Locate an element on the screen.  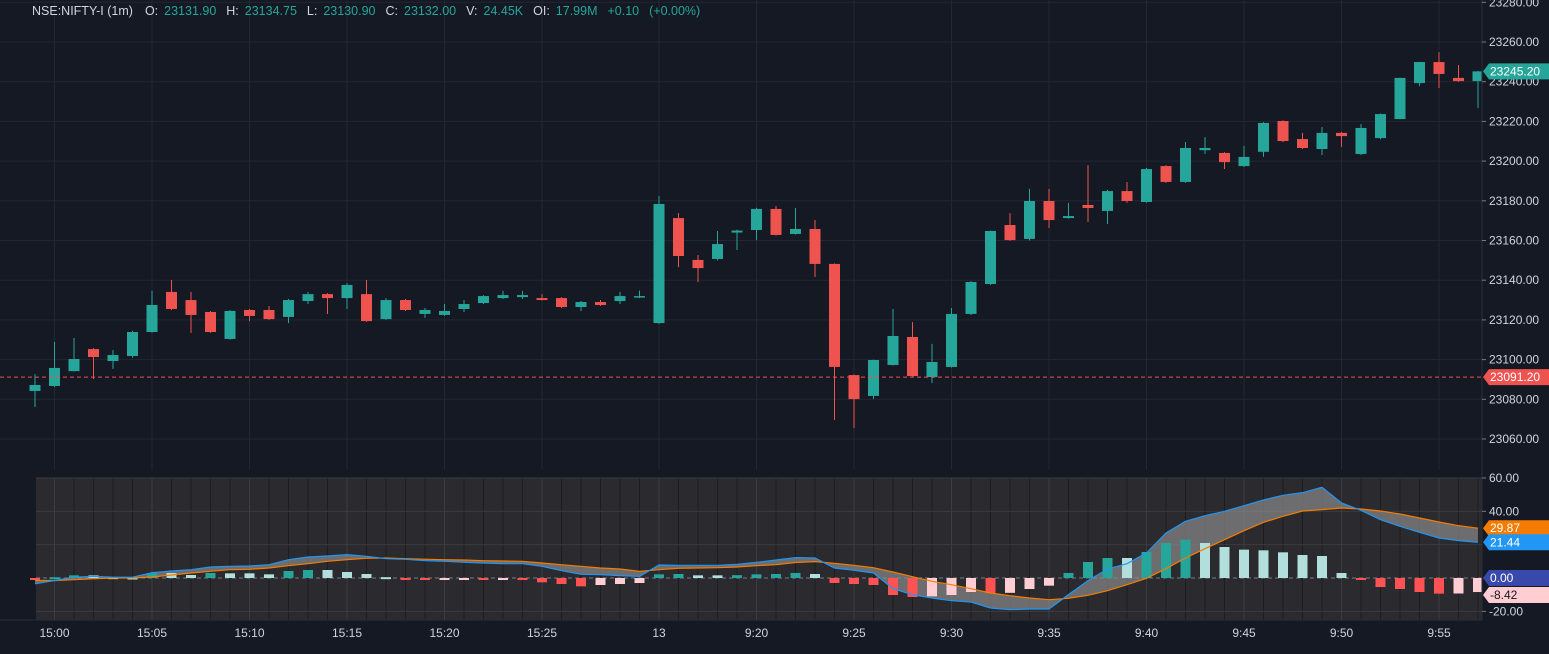
price-axis-label: 23120.00 is located at coordinates (1514, 320).